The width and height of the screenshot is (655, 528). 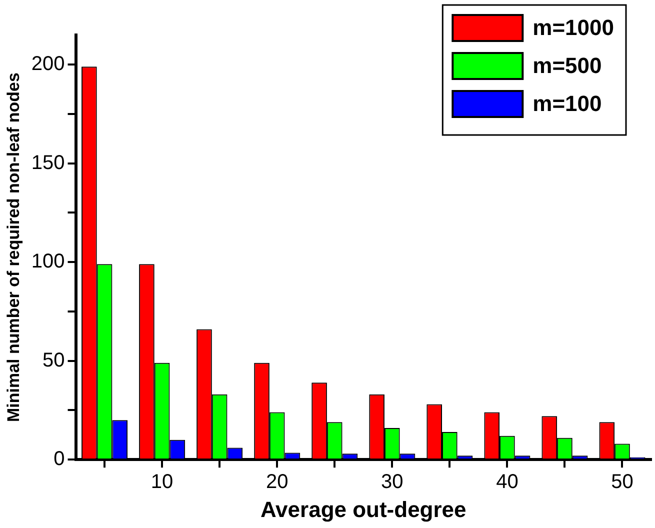 What do you see at coordinates (392, 482) in the screenshot?
I see `x-tick-label: 30` at bounding box center [392, 482].